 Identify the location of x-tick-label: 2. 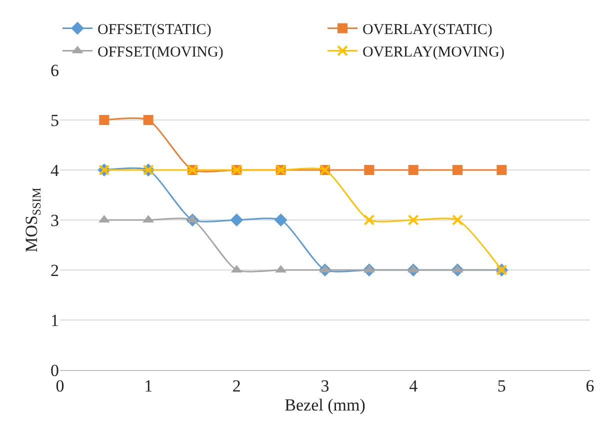
(236, 386).